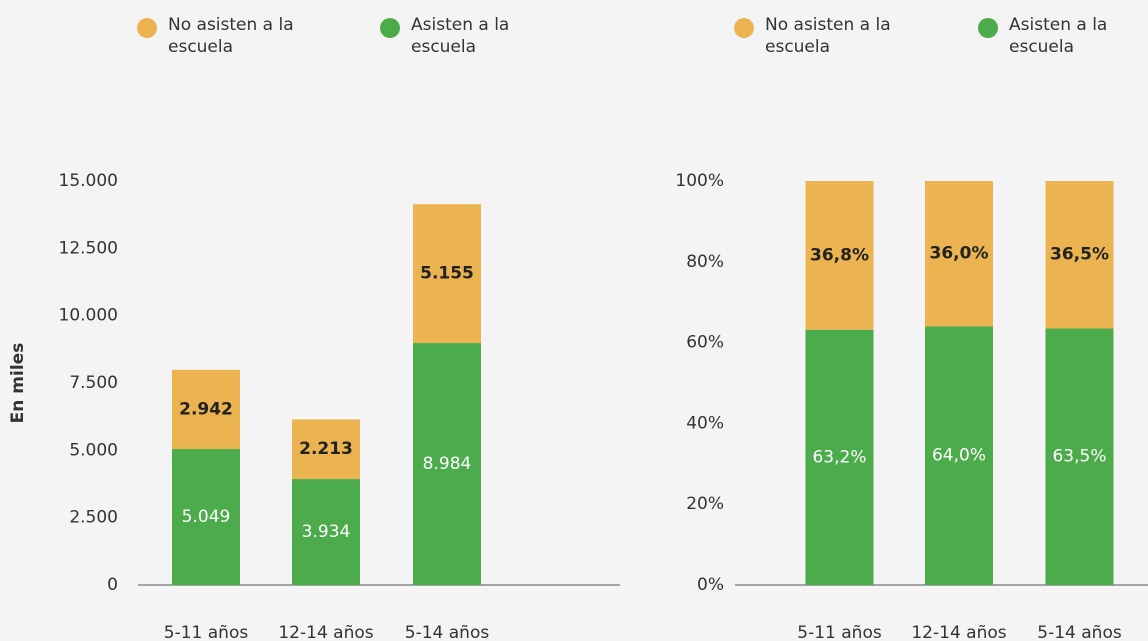  Describe the element at coordinates (699, 181) in the screenshot. I see `y-tick-label: 100%` at that location.